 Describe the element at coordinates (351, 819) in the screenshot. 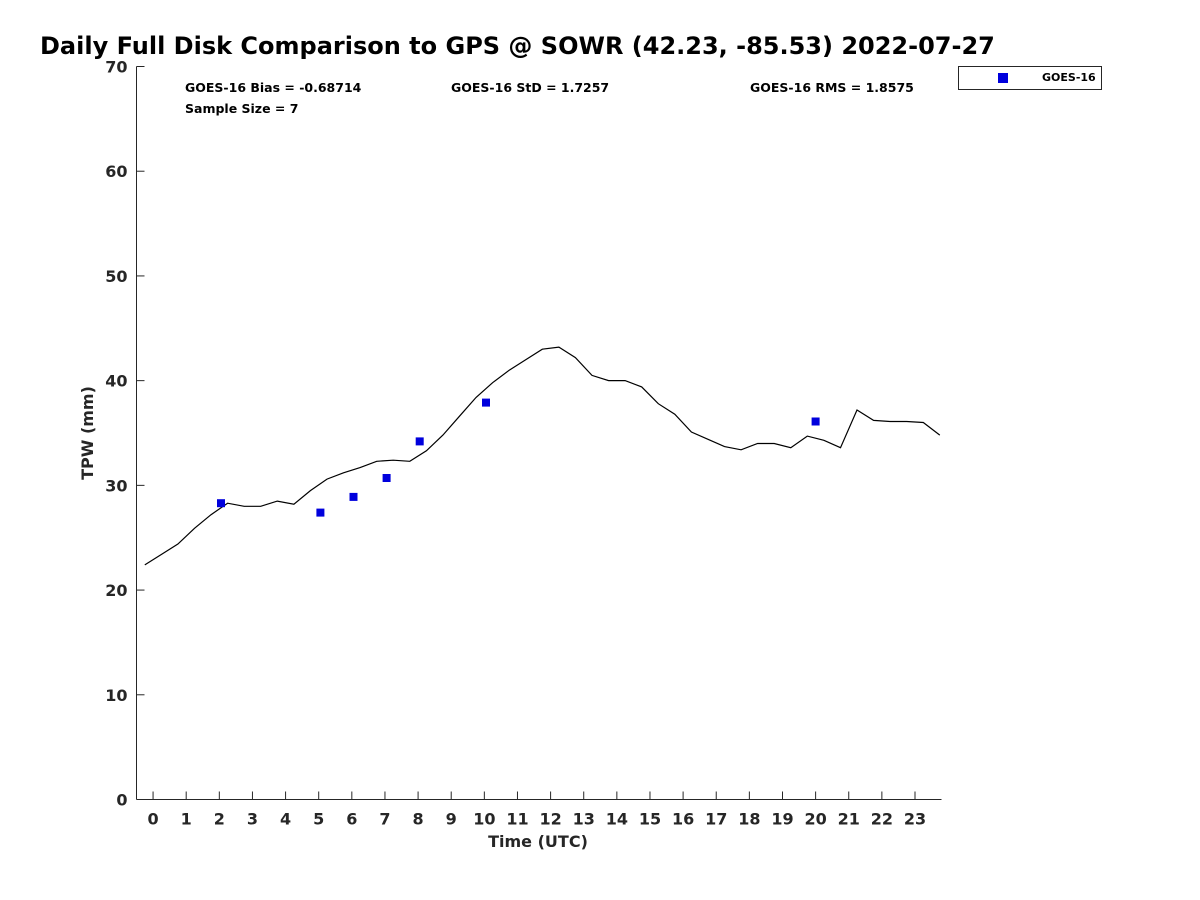

I see `x-tick-label: 6` at that location.